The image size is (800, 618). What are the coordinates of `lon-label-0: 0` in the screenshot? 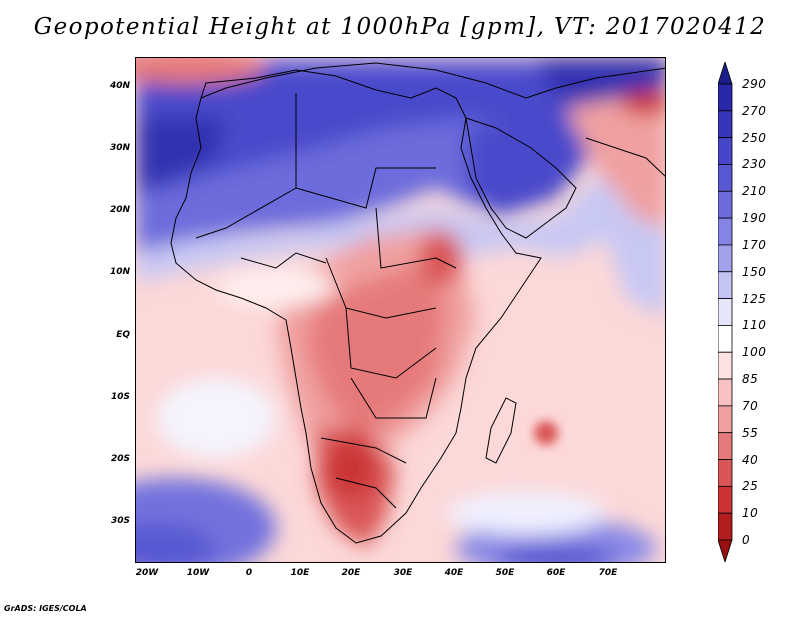 It's located at (249, 573).